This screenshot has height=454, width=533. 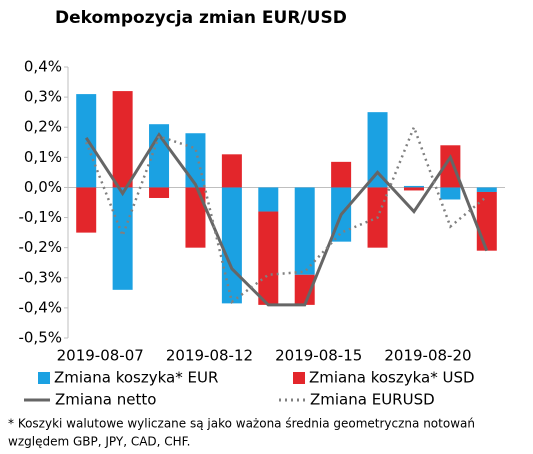 What do you see at coordinates (40, 247) in the screenshot?
I see `y-tick-label: -0,2%` at bounding box center [40, 247].